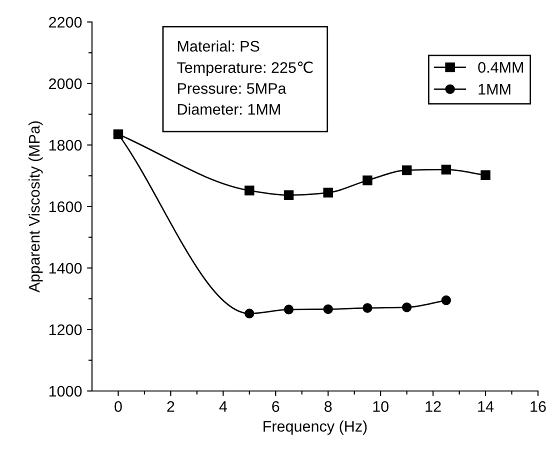  I want to click on x-tick-label: 12, so click(433, 406).